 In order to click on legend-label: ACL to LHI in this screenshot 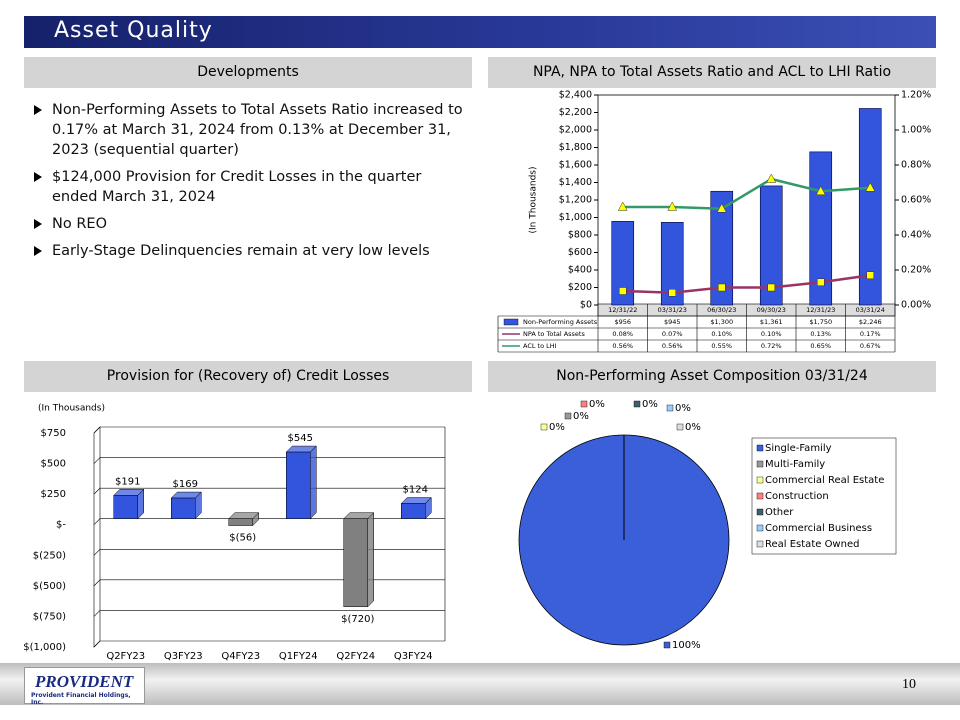, I will do `click(540, 346)`.